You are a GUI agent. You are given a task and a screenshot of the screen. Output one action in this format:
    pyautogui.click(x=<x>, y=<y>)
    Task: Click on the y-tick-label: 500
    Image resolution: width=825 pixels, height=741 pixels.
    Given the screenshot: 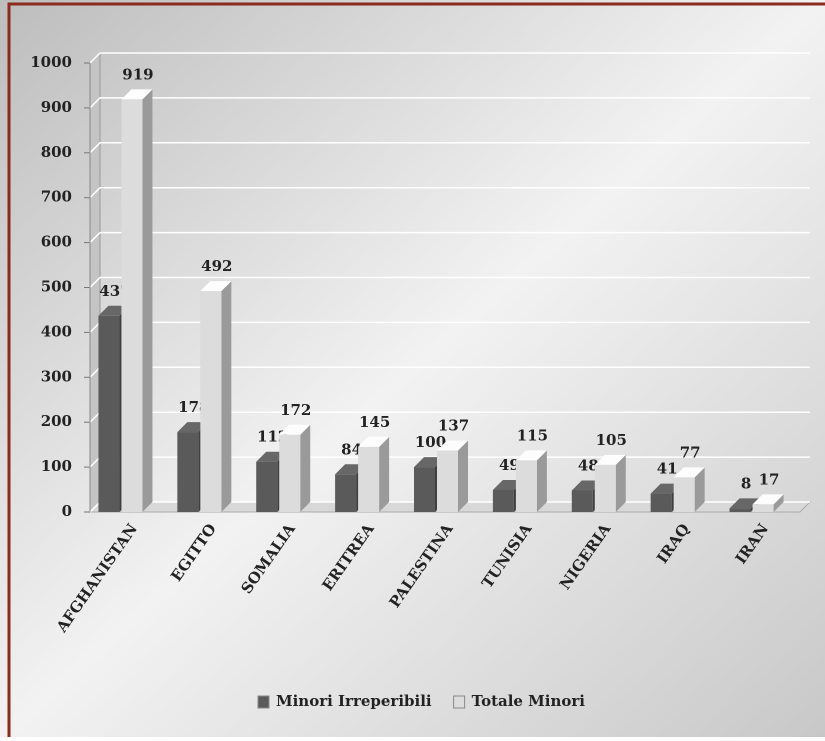 What is the action you would take?
    pyautogui.click(x=56, y=287)
    